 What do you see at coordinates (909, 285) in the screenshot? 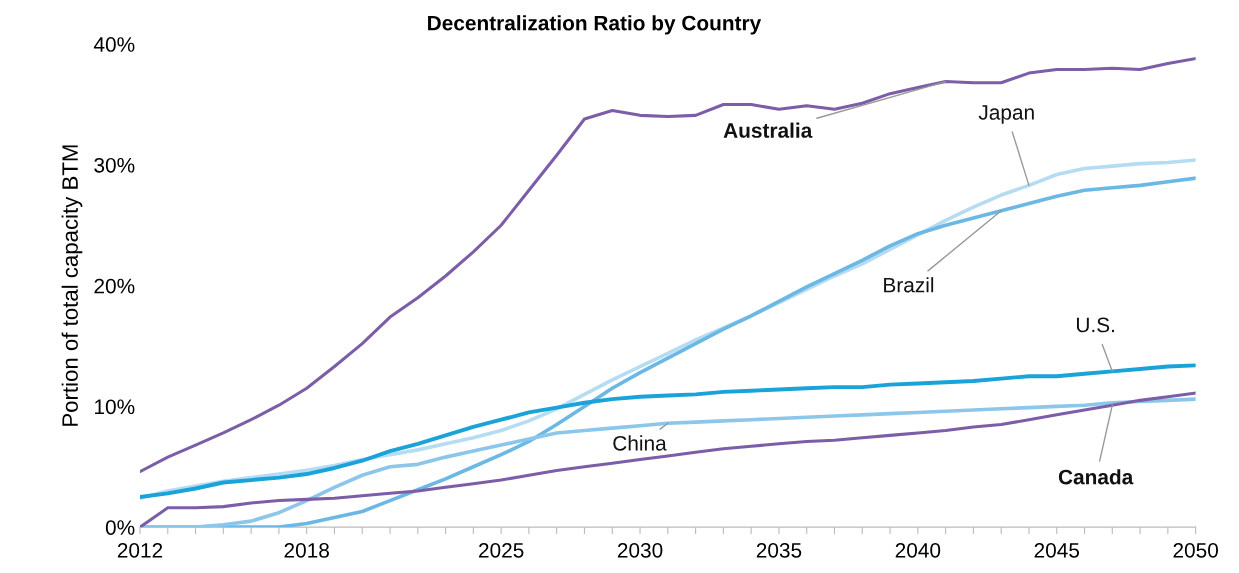
I see `series-label: Brazil` at bounding box center [909, 285].